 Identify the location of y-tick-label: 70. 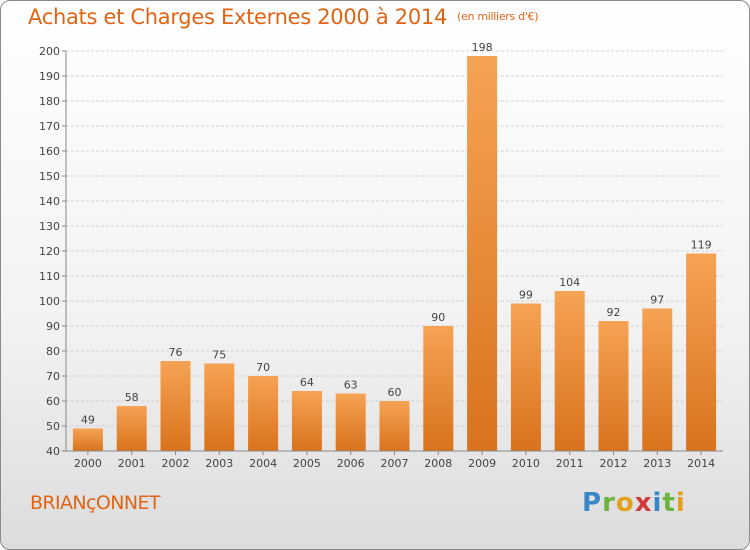
(53, 376).